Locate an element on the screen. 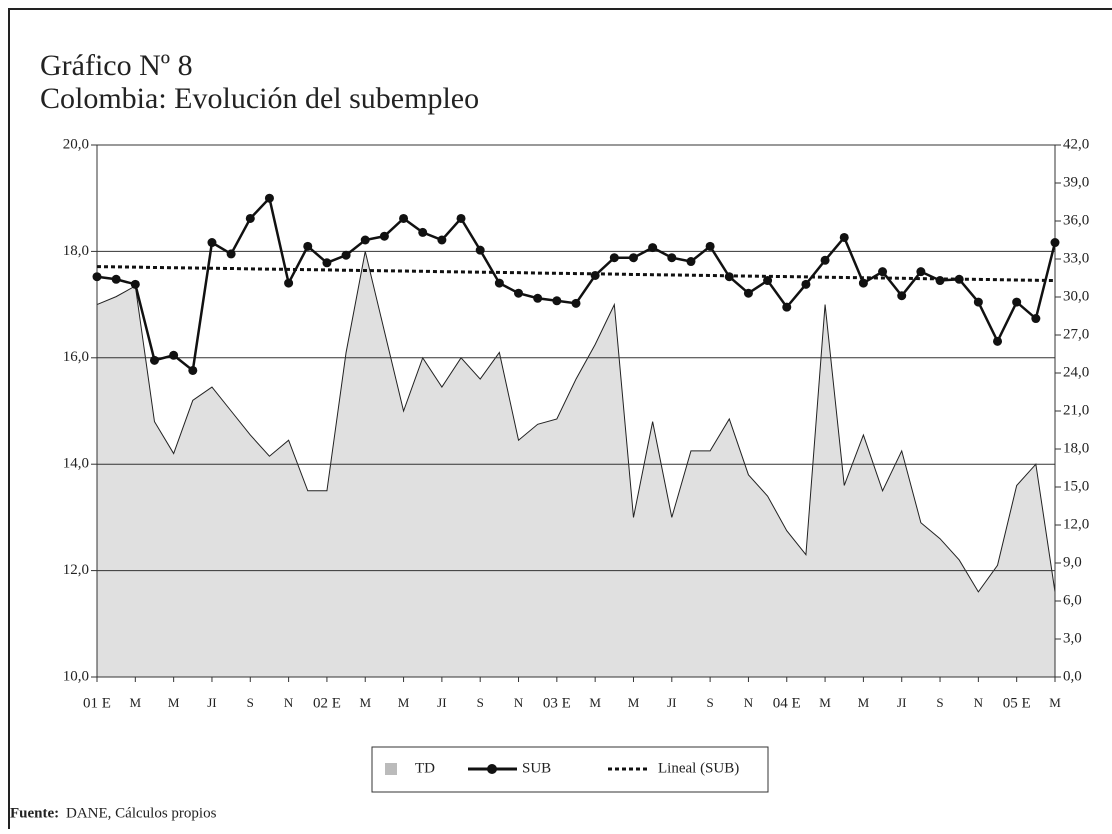 Image resolution: width=1112 pixels, height=834 pixels. y2-tick-label: 9,0 is located at coordinates (1072, 562).